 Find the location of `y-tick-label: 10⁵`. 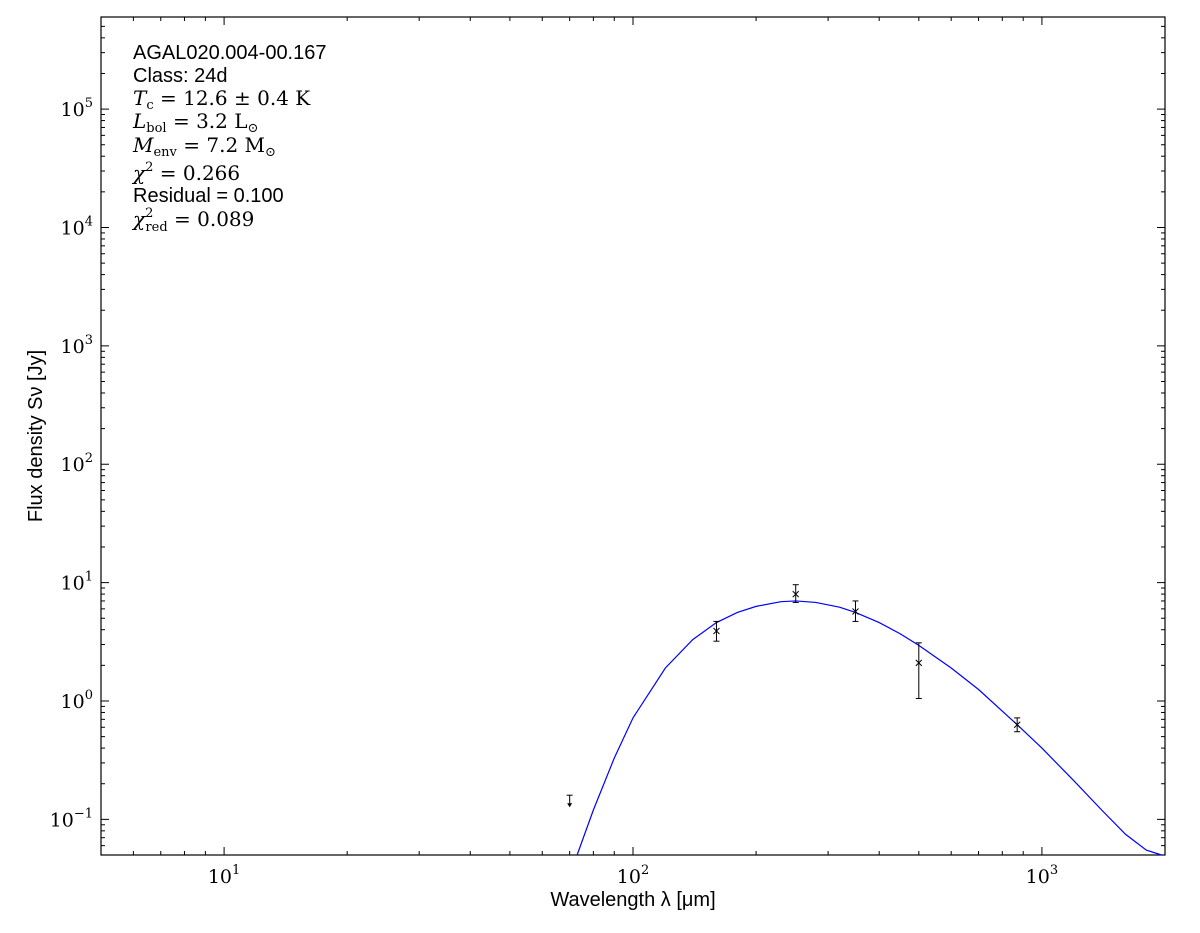

y-tick-label: 10⁵ is located at coordinates (77, 108).